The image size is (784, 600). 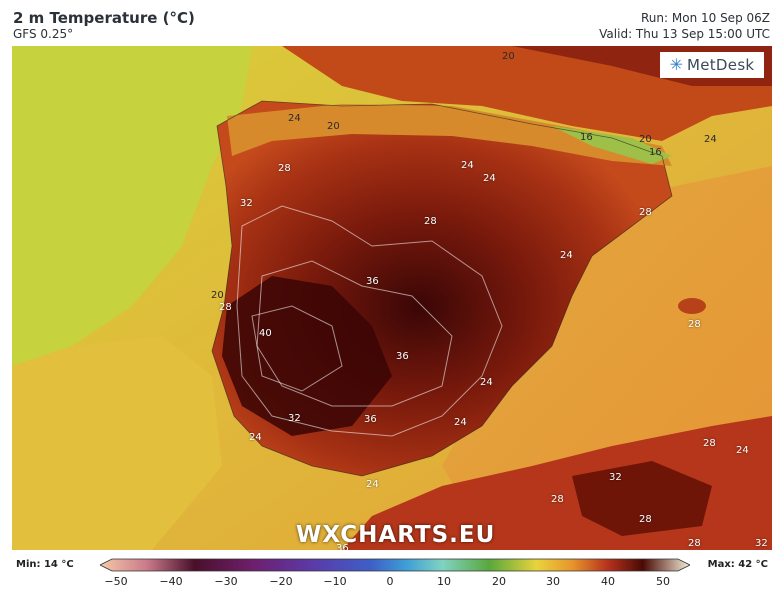 I want to click on min-label: Min: 14 °C, so click(x=45, y=564).